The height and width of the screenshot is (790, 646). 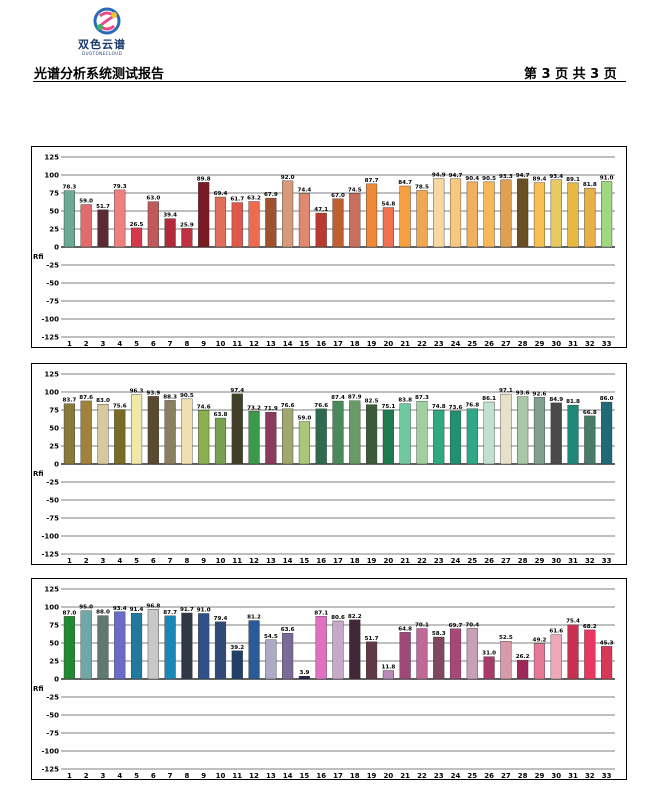 What do you see at coordinates (338, 398) in the screenshot?
I see `data-label: 87.4` at bounding box center [338, 398].